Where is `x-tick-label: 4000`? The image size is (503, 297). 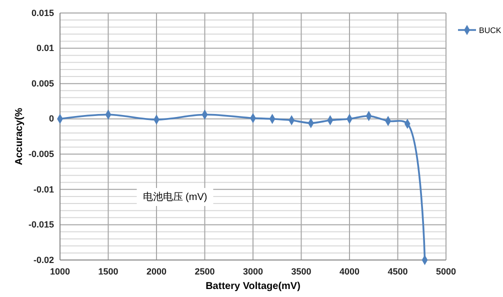 x-tick-label: 4000 is located at coordinates (349, 271).